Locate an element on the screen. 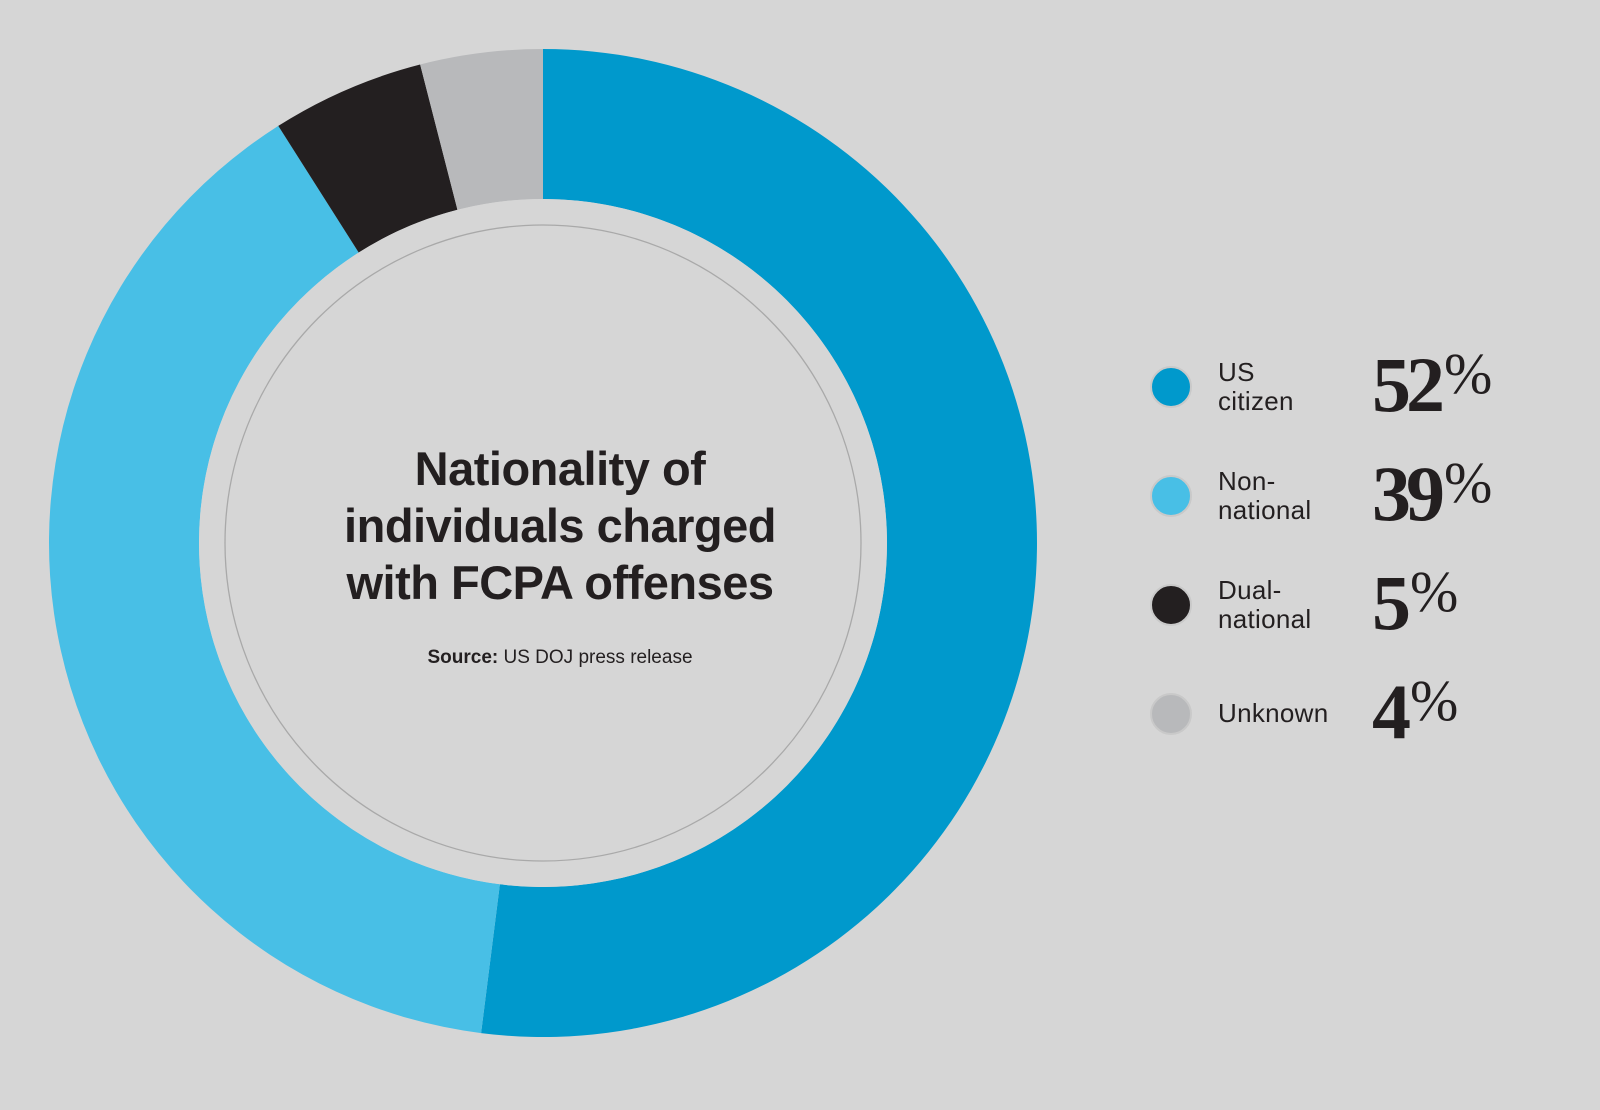 The image size is (1600, 1110). source-label: Source: is located at coordinates (463, 657).